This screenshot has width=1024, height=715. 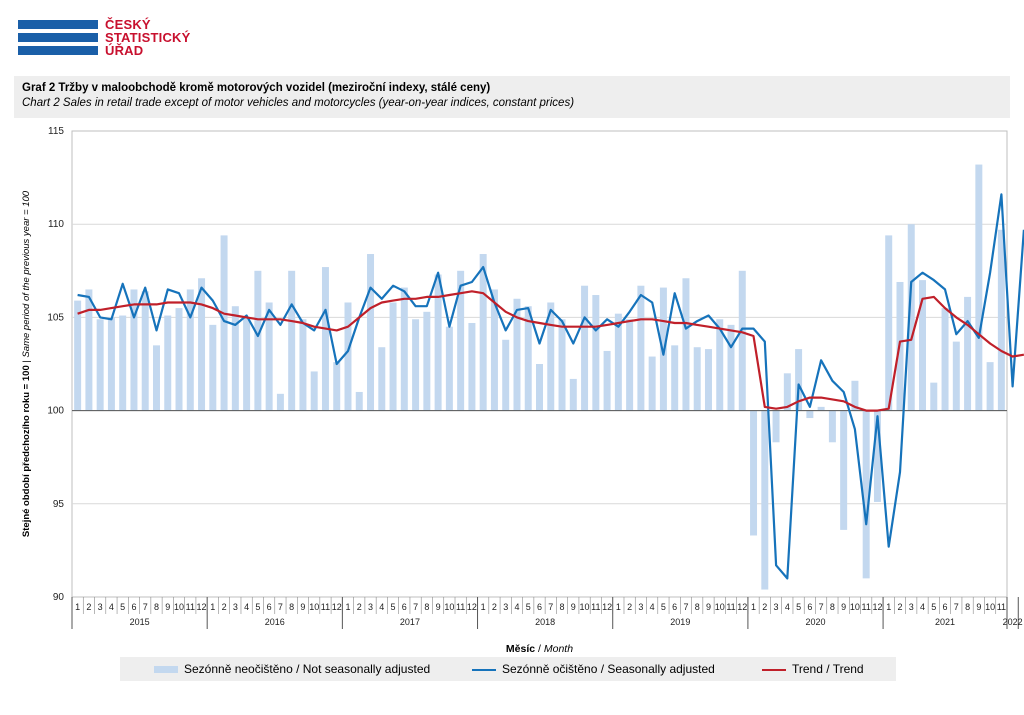 What do you see at coordinates (828, 669) in the screenshot?
I see `legend-label-trend: Trend / Trend` at bounding box center [828, 669].